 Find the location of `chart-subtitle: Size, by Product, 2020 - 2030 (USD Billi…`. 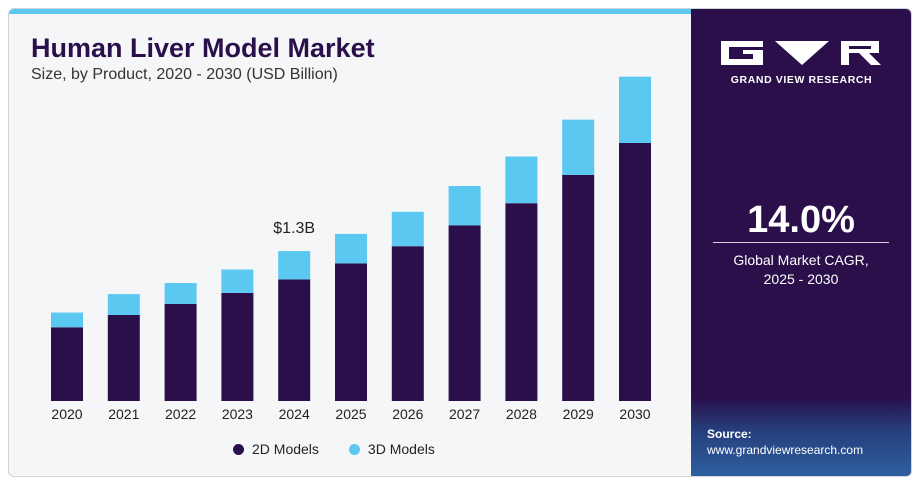

chart-subtitle: Size, by Product, 2020 - 2030 (USD Billi… is located at coordinates (184, 74).